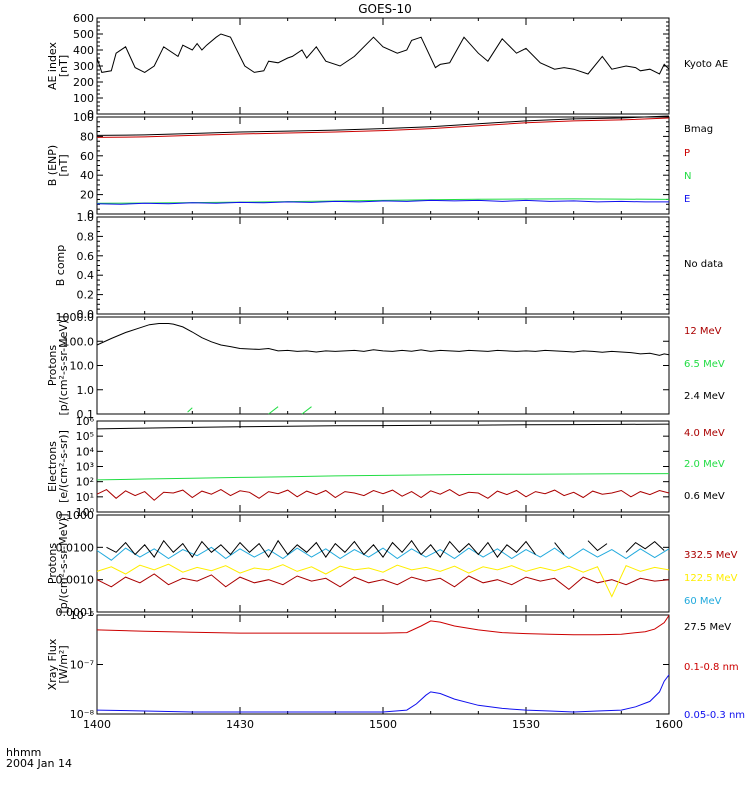 Image resolution: width=750 pixels, height=800 pixels. What do you see at coordinates (52, 466) in the screenshot?
I see `y-axis-label: Electrons` at bounding box center [52, 466].